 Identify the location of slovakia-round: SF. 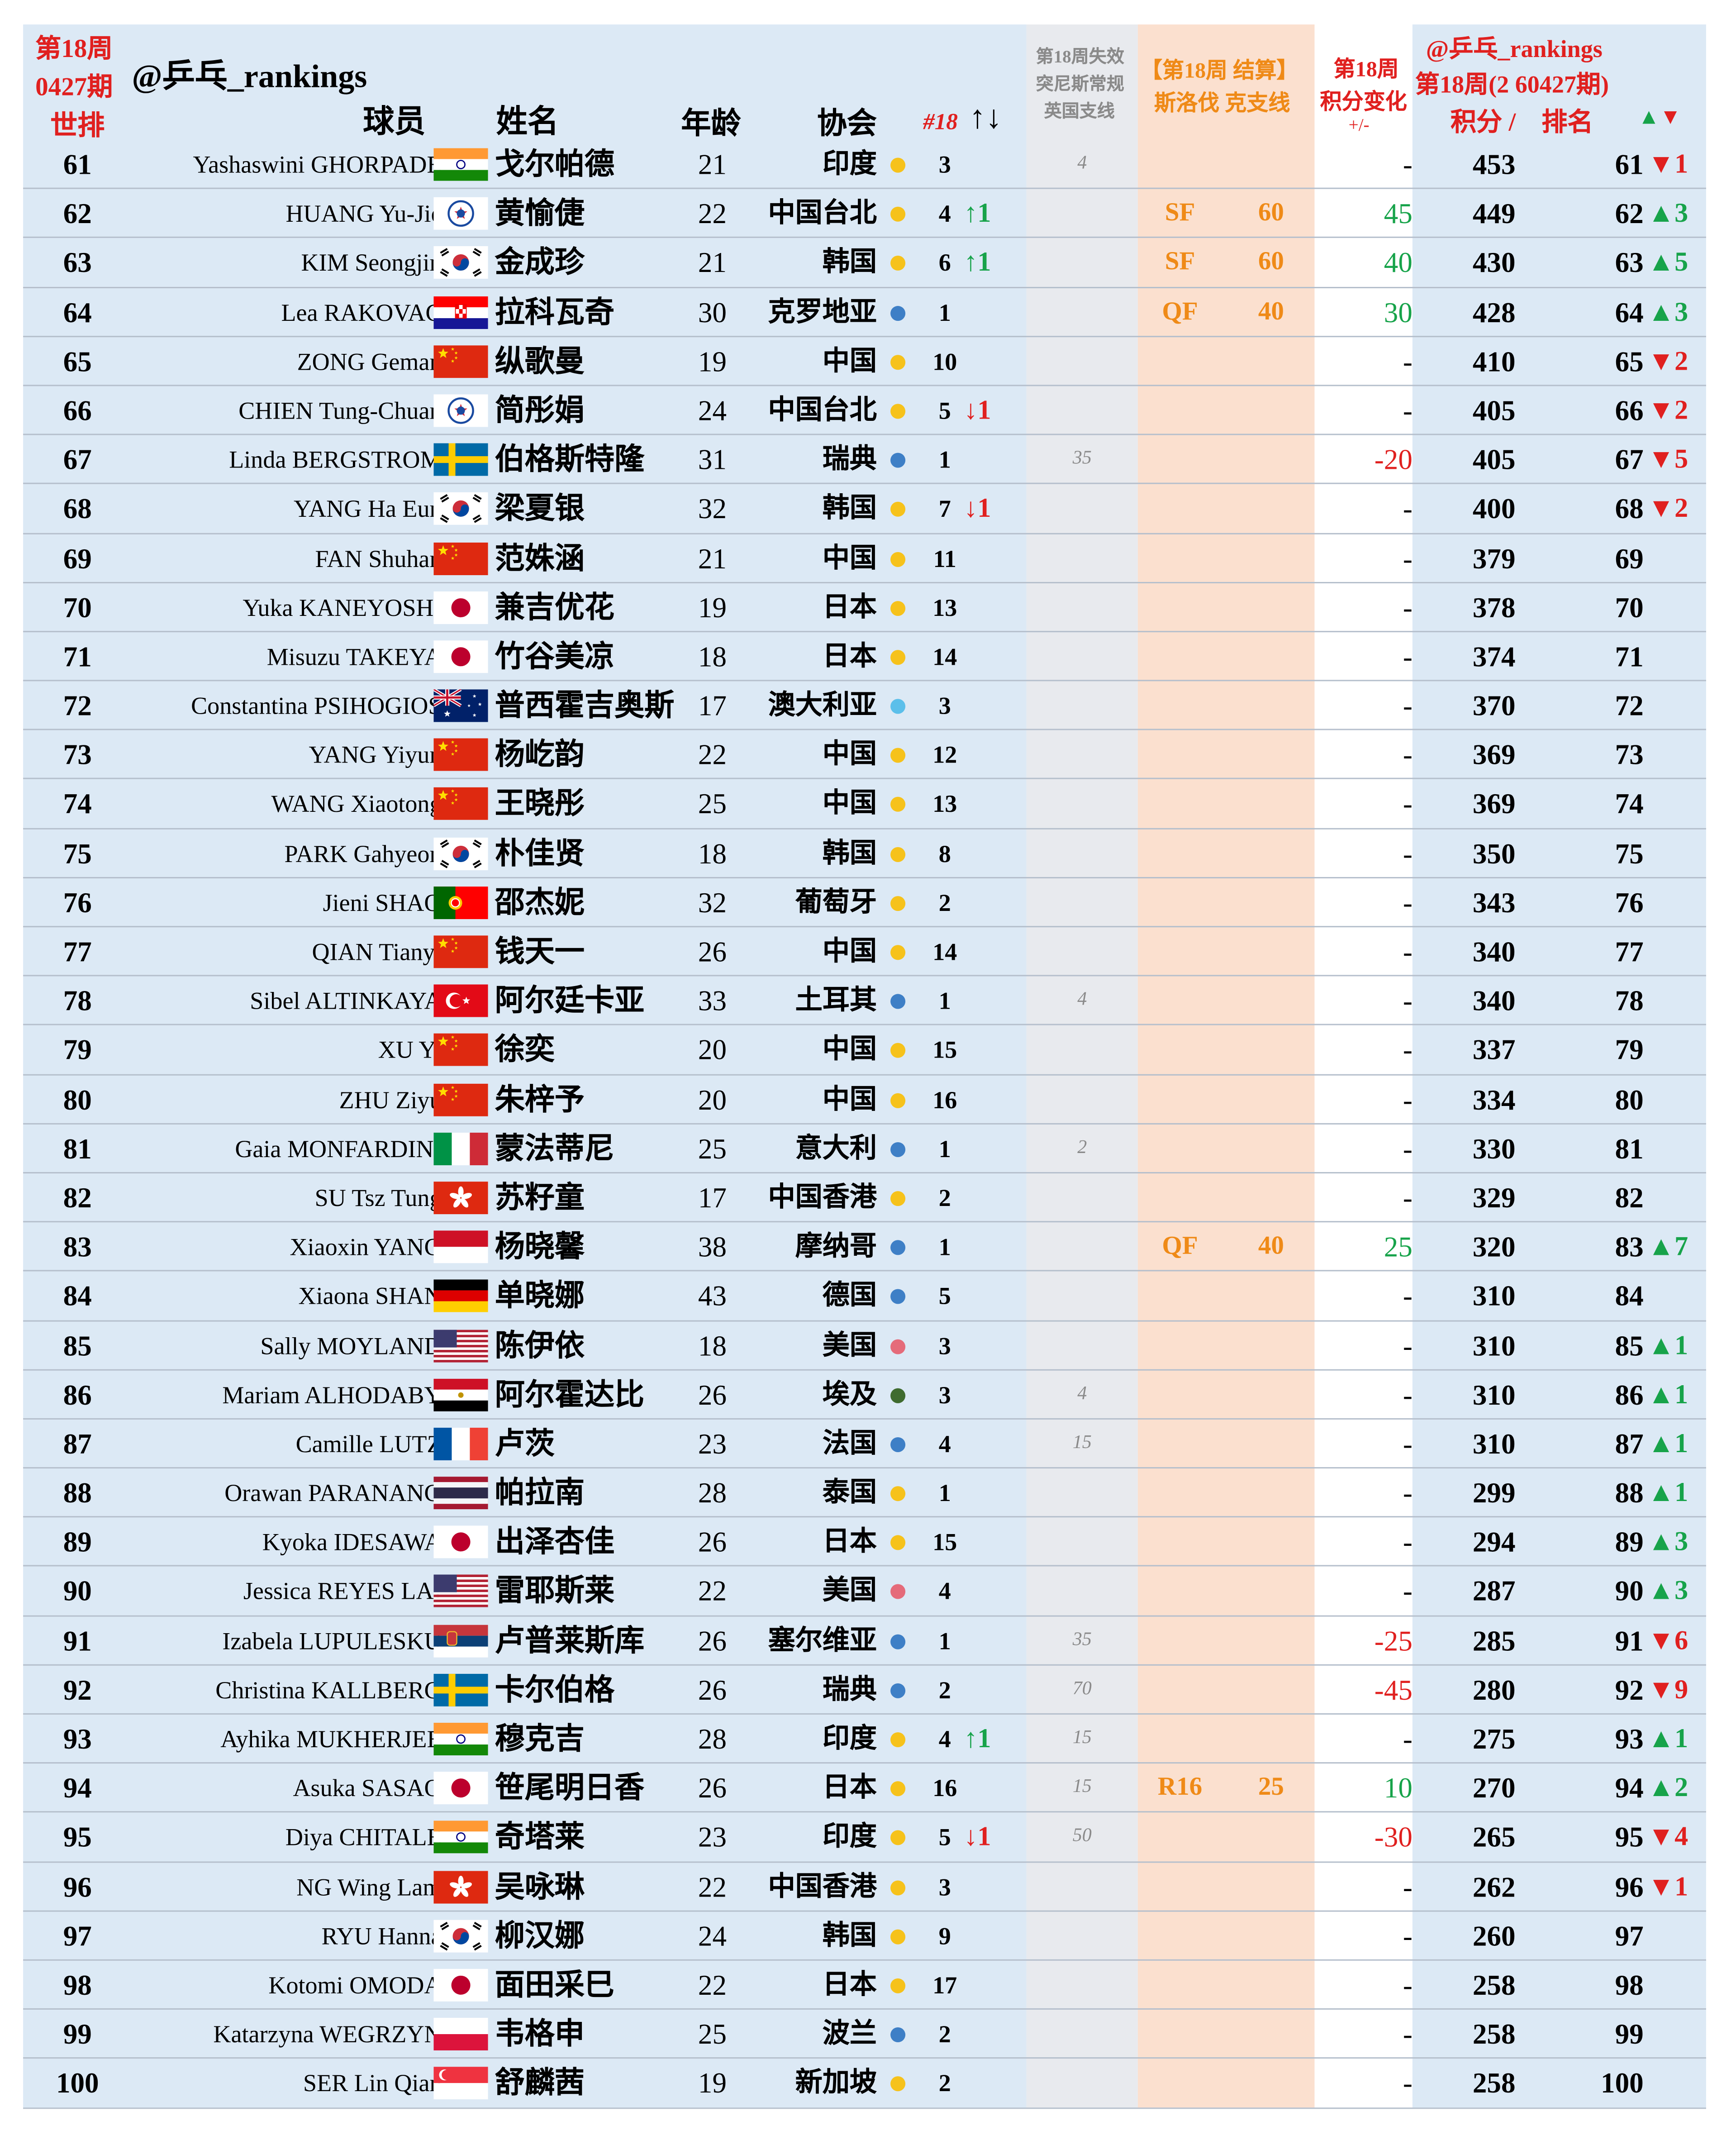
(1180, 262).